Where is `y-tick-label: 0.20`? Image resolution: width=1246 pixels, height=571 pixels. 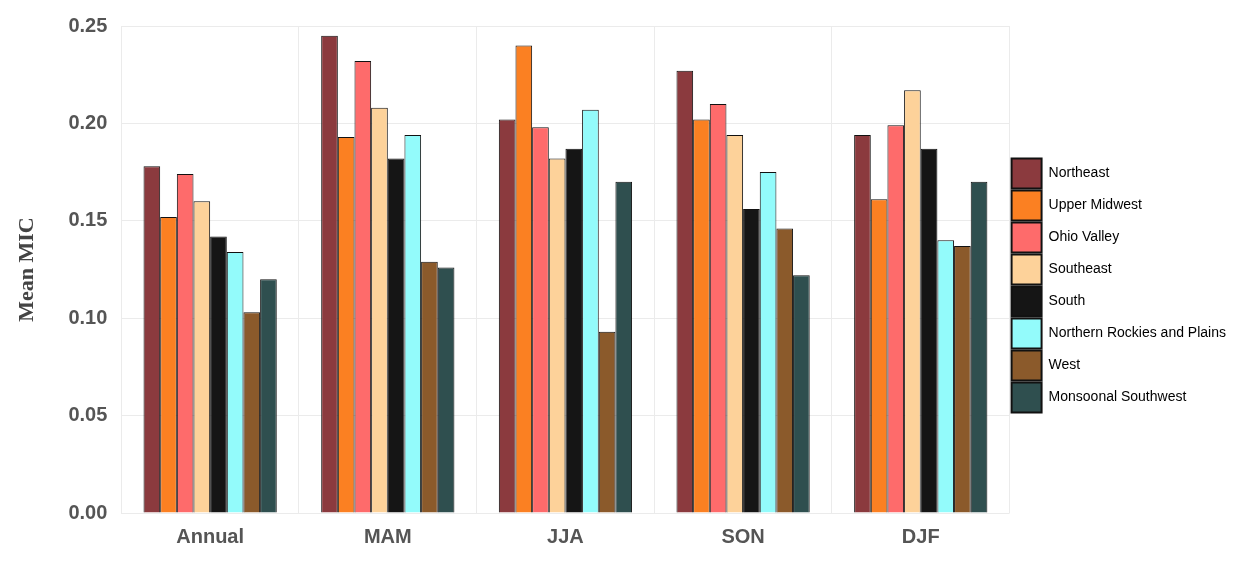 y-tick-label: 0.20 is located at coordinates (88, 121).